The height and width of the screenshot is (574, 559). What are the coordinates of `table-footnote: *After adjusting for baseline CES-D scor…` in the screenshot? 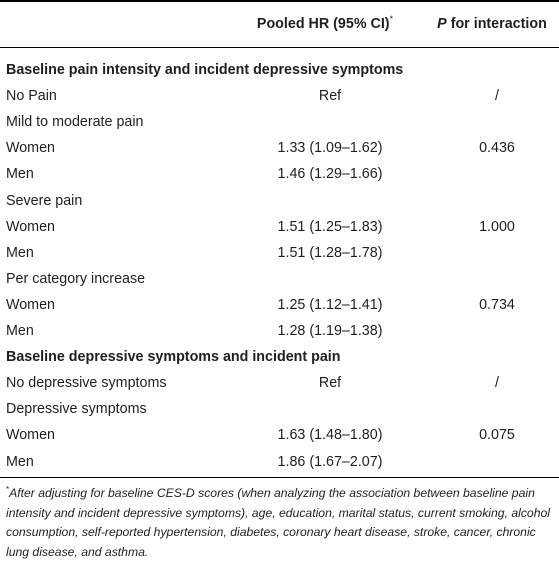 It's located at (281, 523).